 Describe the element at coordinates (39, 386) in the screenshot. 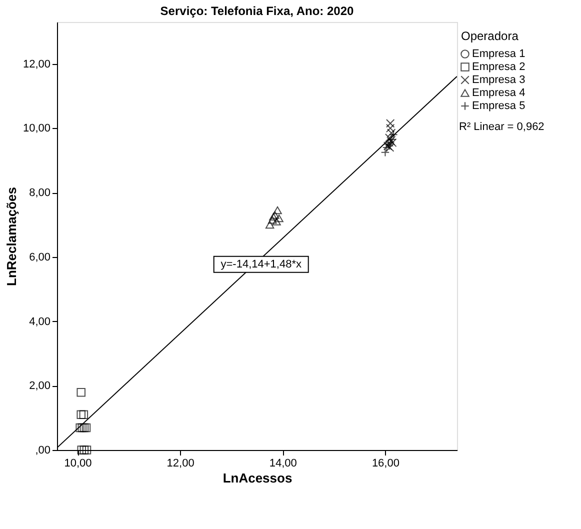

I see `y-tick-label: 2,00` at that location.